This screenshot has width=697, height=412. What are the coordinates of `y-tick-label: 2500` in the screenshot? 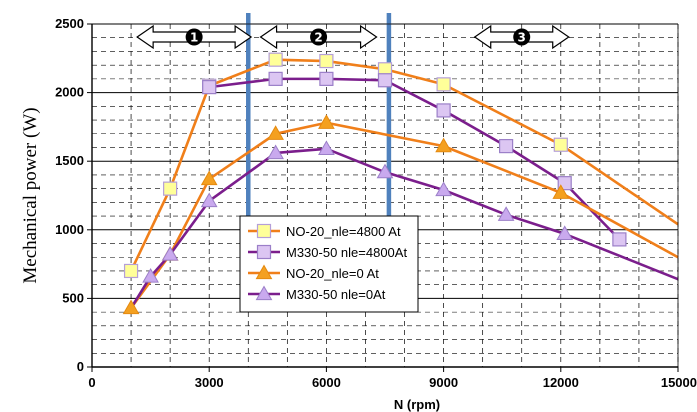 It's located at (69, 23).